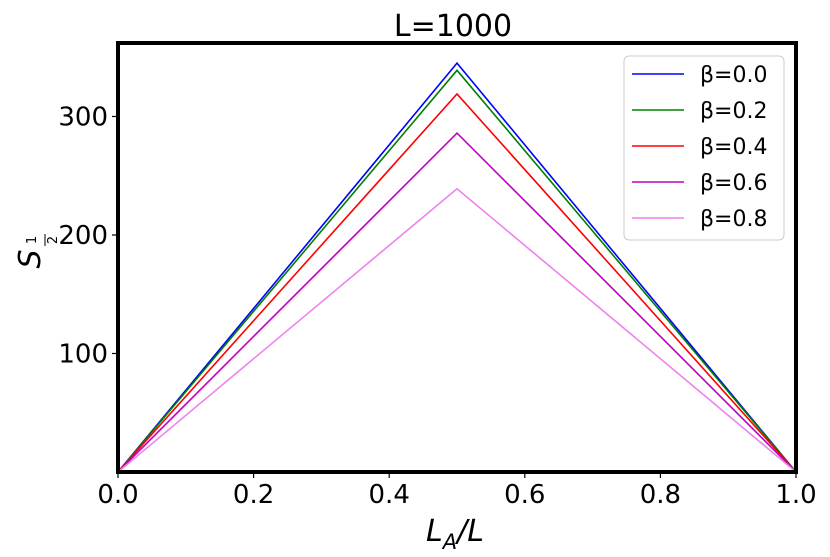  Describe the element at coordinates (253, 495) in the screenshot. I see `x-tick-label-1: 0.2` at that location.